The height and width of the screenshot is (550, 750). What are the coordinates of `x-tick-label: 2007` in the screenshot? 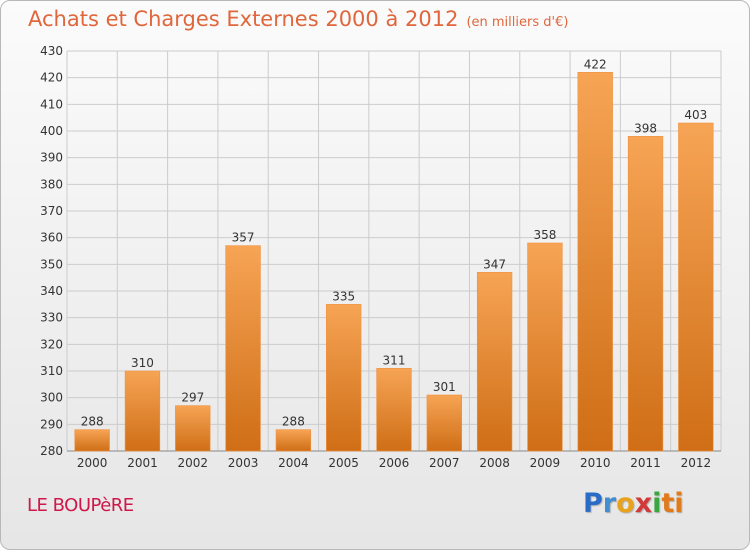 It's located at (444, 463).